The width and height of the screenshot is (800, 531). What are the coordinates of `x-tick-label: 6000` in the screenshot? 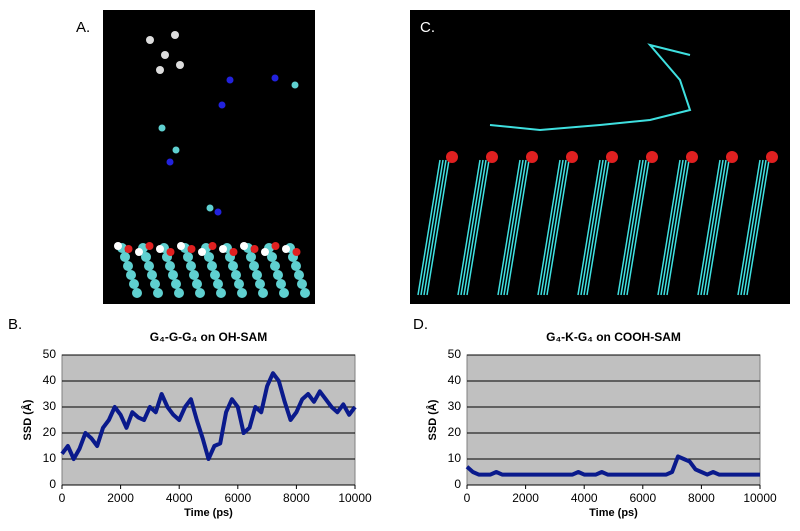 It's located at (642, 498).